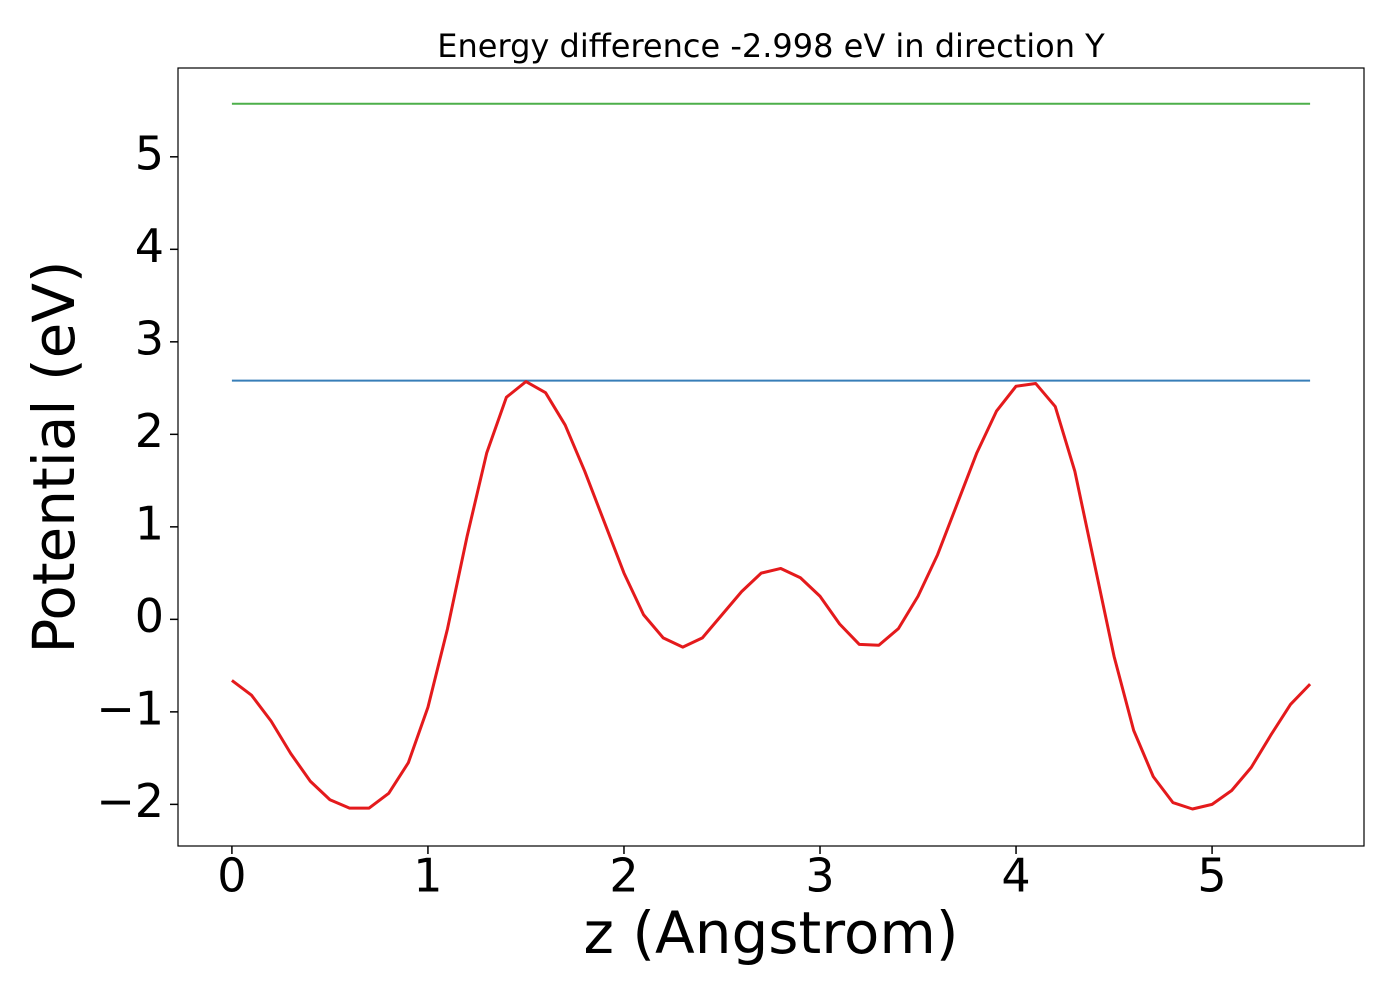  What do you see at coordinates (819, 876) in the screenshot?
I see `x-tick-label: 3` at bounding box center [819, 876].